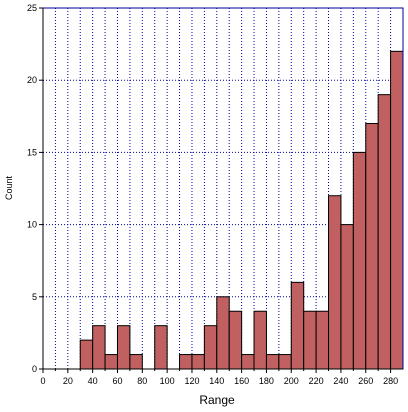  I want to click on x-tick-label: 0, so click(42, 381).